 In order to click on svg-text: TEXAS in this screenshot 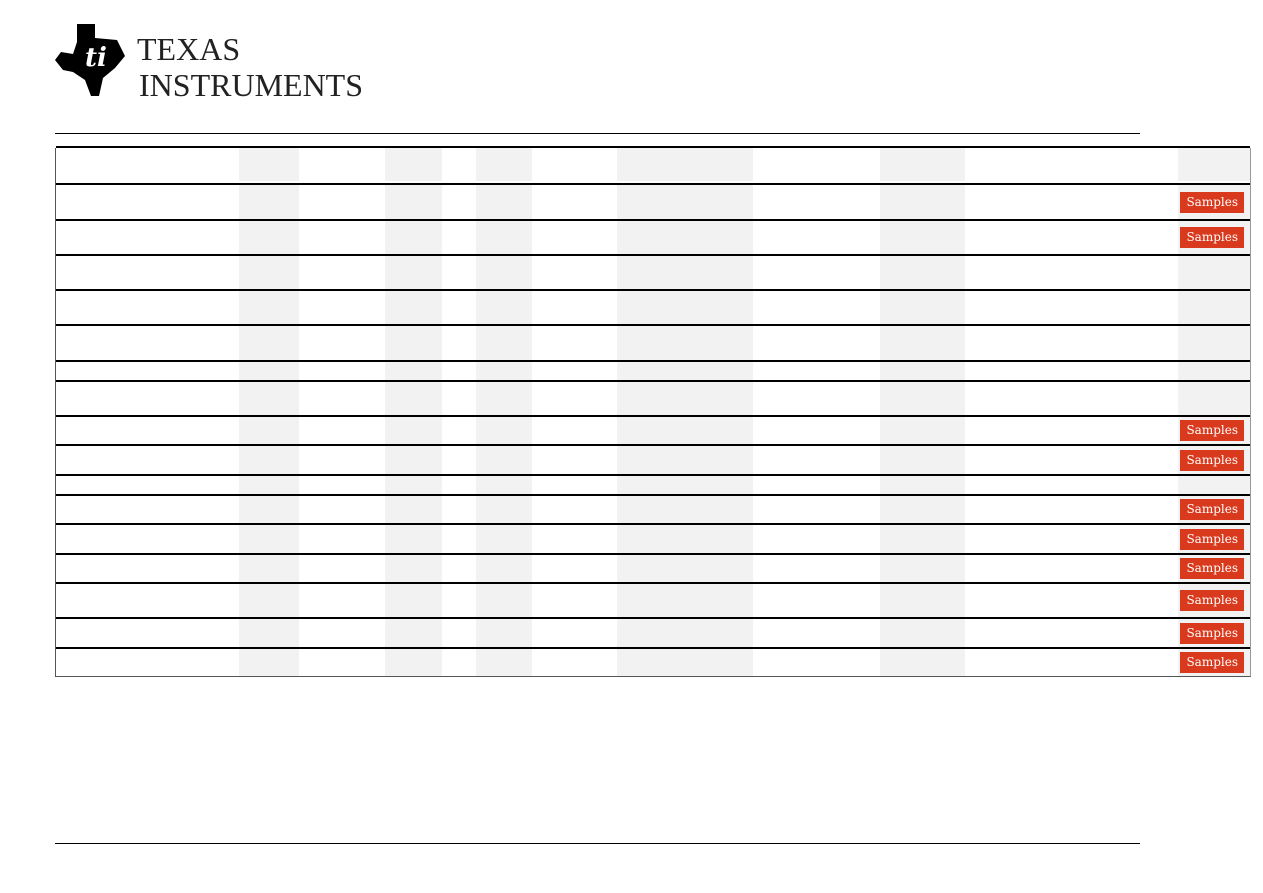, I will do `click(188, 49)`.